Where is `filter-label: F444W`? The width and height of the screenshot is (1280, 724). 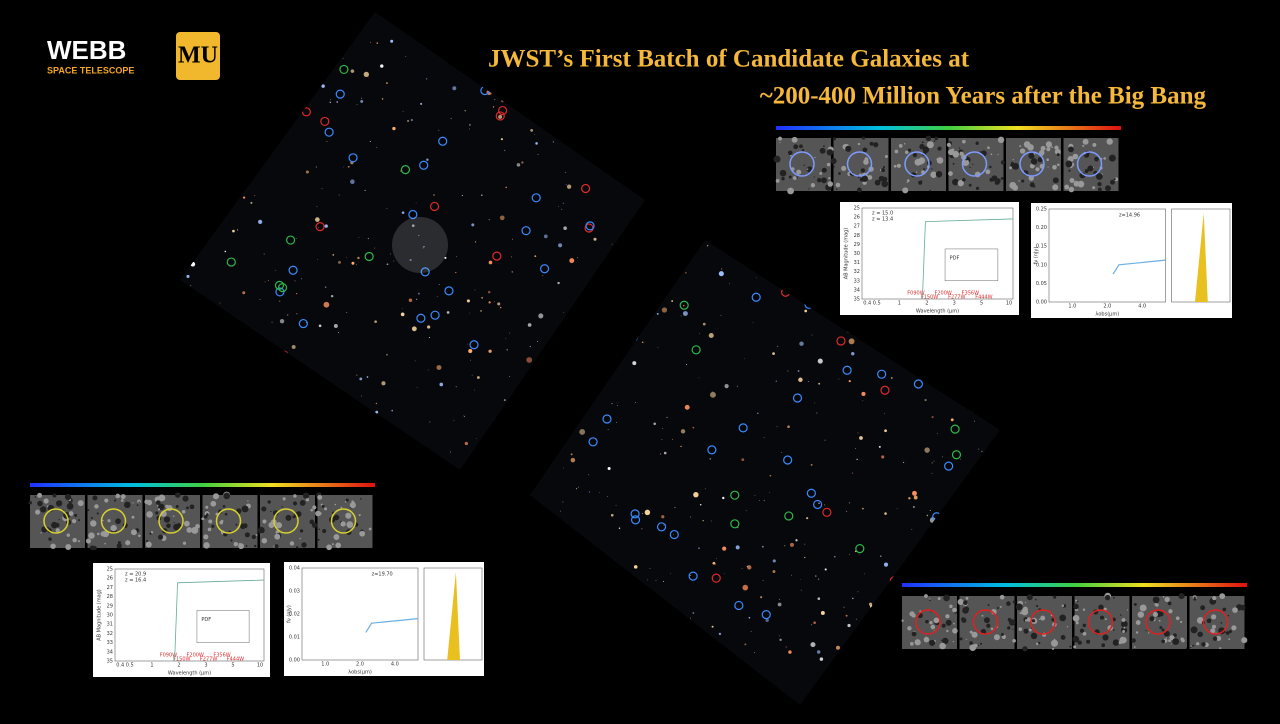 filter-label: F444W is located at coordinates (983, 298).